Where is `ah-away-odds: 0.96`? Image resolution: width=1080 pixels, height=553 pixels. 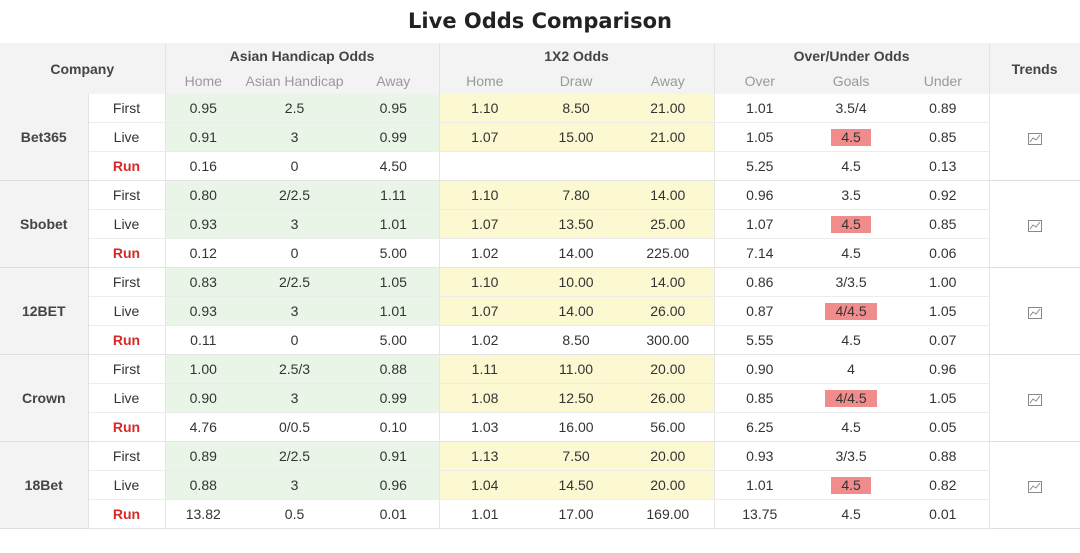
ah-away-odds: 0.96 is located at coordinates (394, 485).